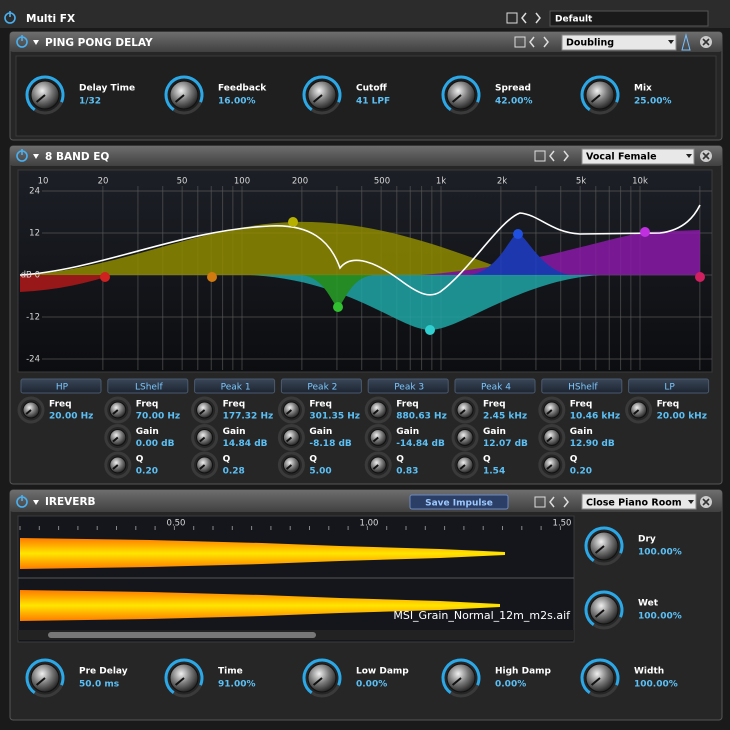  Describe the element at coordinates (649, 672) in the screenshot. I see `knob-label: Width` at that location.